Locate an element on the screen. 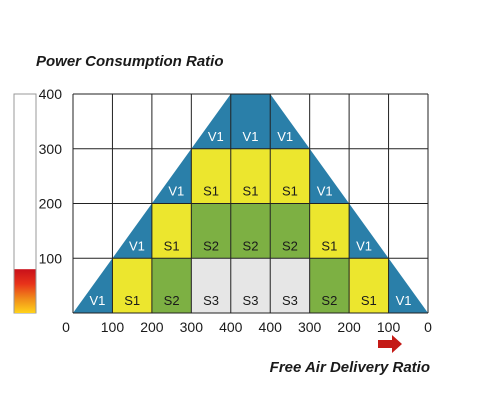 The height and width of the screenshot is (420, 480). y-tick-label: 300 is located at coordinates (51, 149).